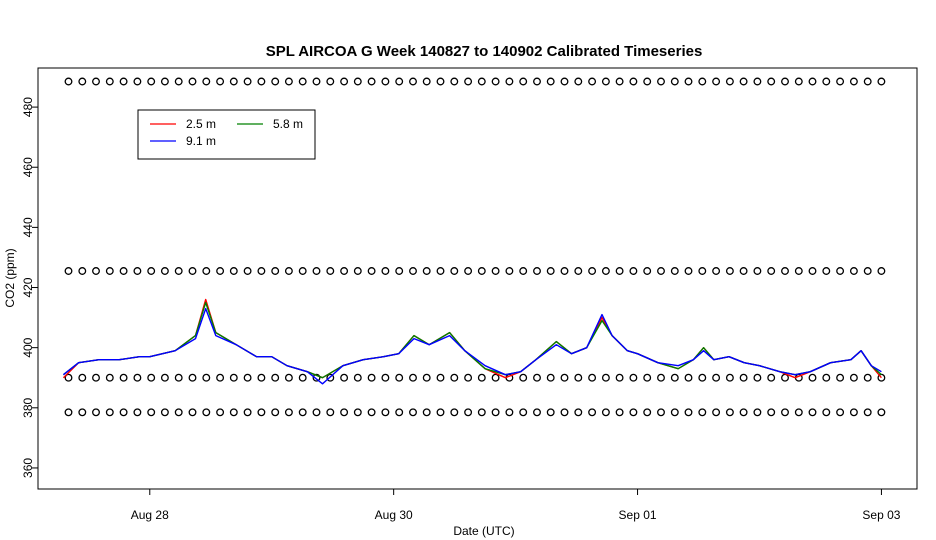 This screenshot has height=540, width=936. I want to click on x-tick-label: Aug 30, so click(394, 515).